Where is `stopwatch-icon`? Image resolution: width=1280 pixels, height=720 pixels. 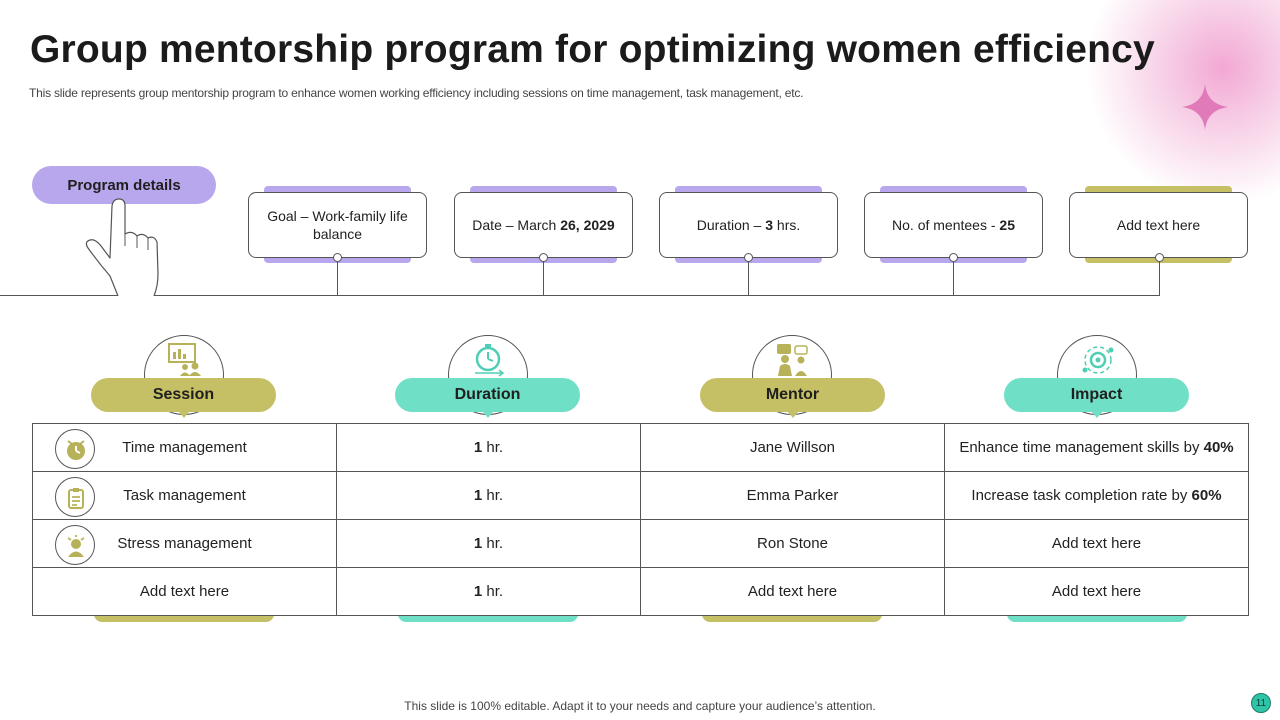
stopwatch-icon is located at coordinates (490, 360).